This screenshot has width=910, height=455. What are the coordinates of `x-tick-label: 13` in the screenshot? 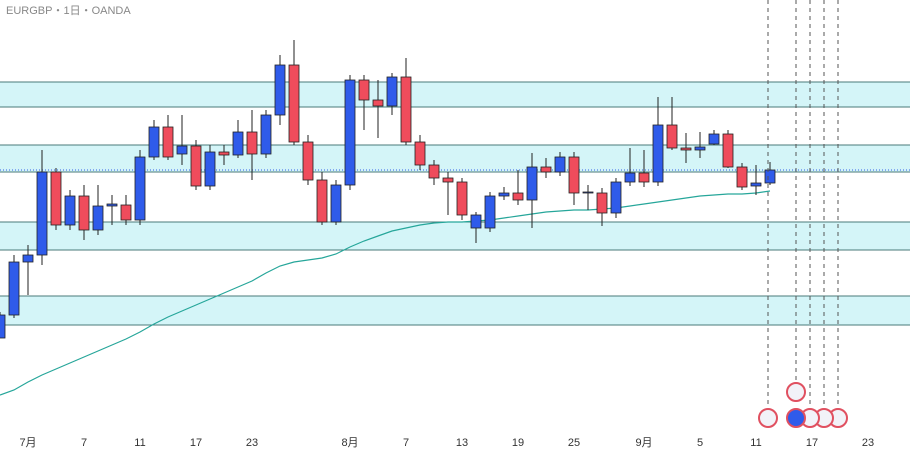 It's located at (462, 443).